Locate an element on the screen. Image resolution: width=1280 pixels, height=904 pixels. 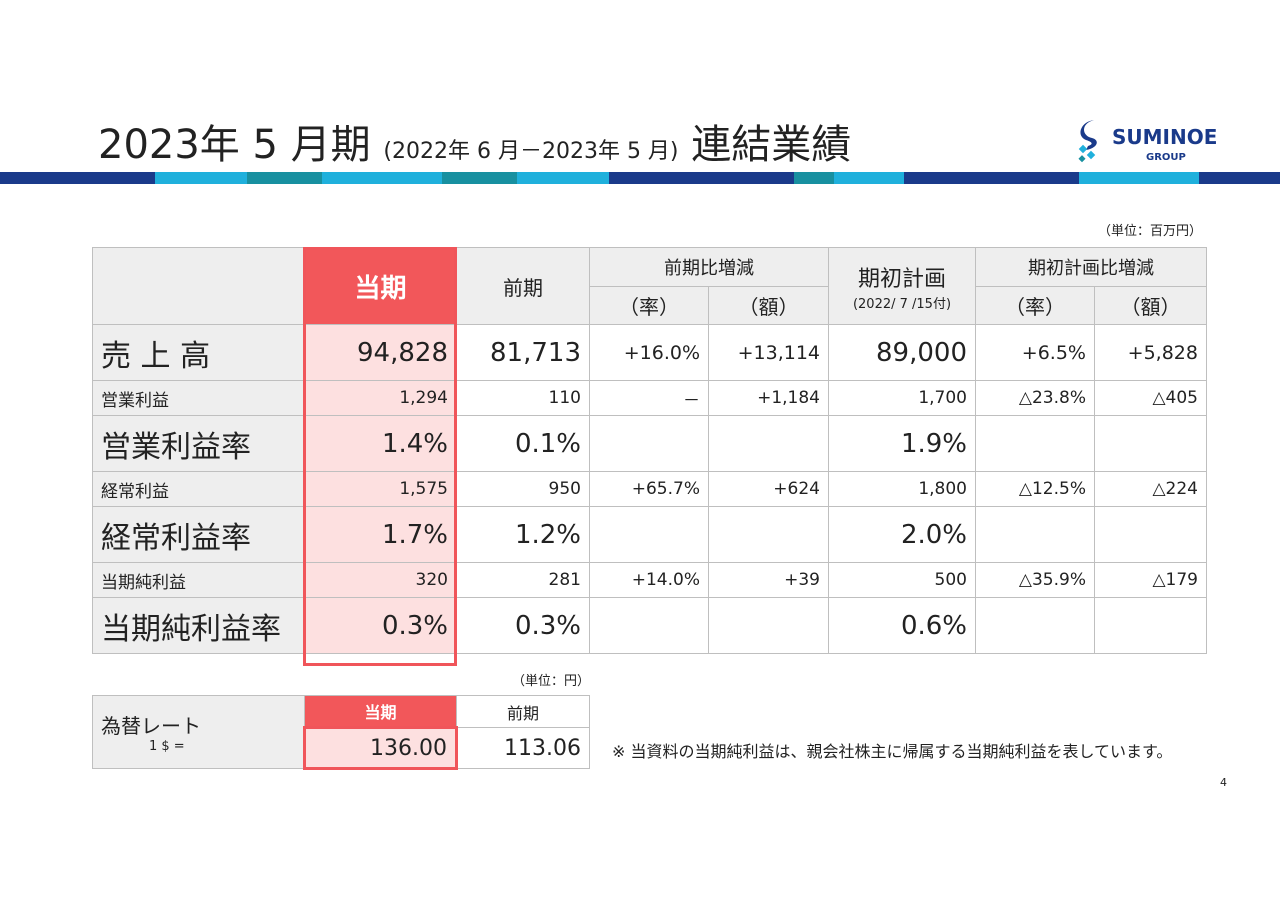
cell: 0.6% is located at coordinates (902, 625).